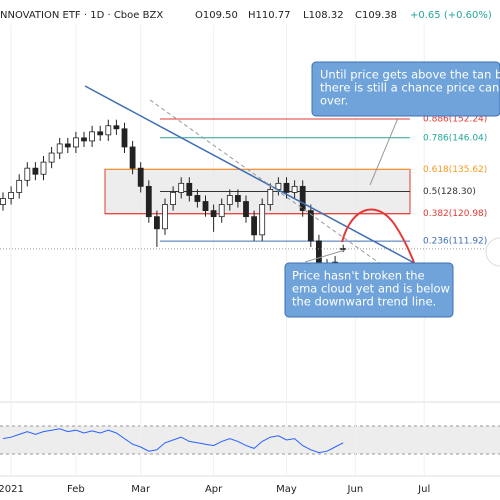 The height and width of the screenshot is (500, 500). I want to click on fib-label: 0.886(152.24), so click(455, 119).